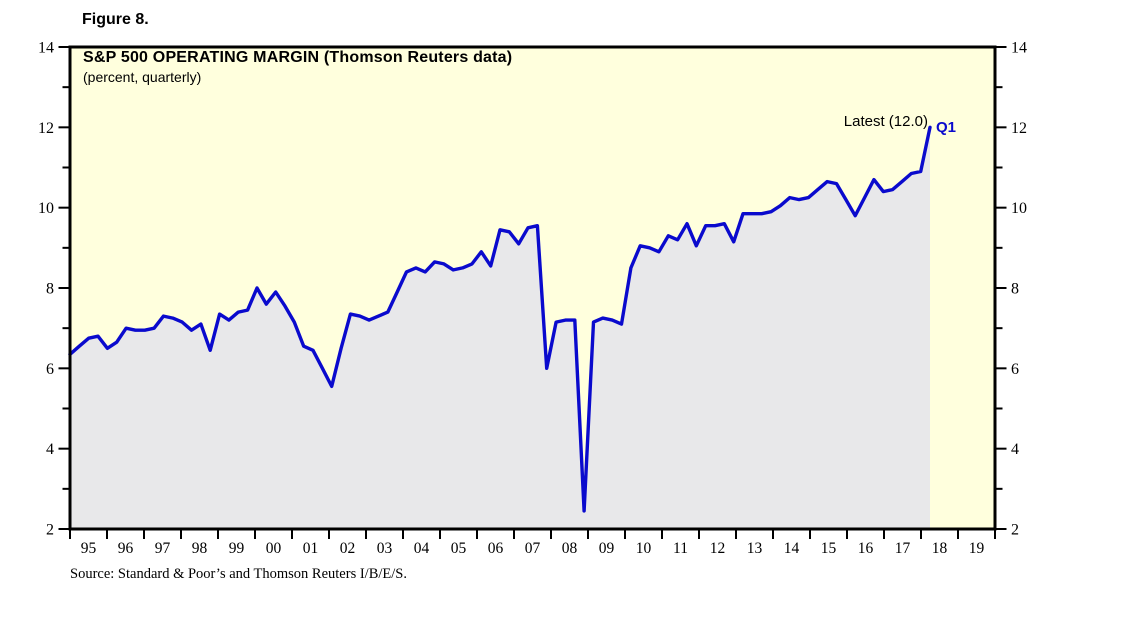 Image resolution: width=1138 pixels, height=621 pixels. What do you see at coordinates (570, 548) in the screenshot?
I see `x-axis-year-label: 08` at bounding box center [570, 548].